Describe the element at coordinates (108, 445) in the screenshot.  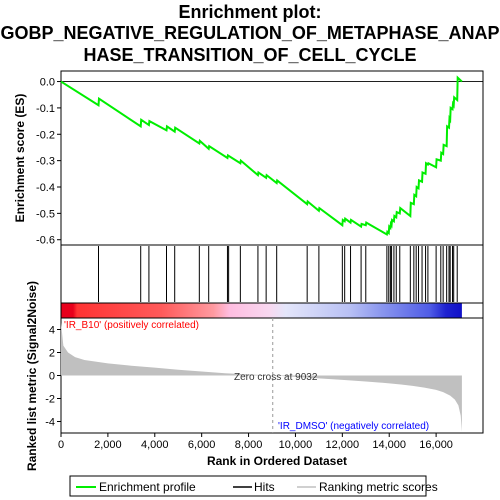
I see `x-tick-label: 2,000` at that location.